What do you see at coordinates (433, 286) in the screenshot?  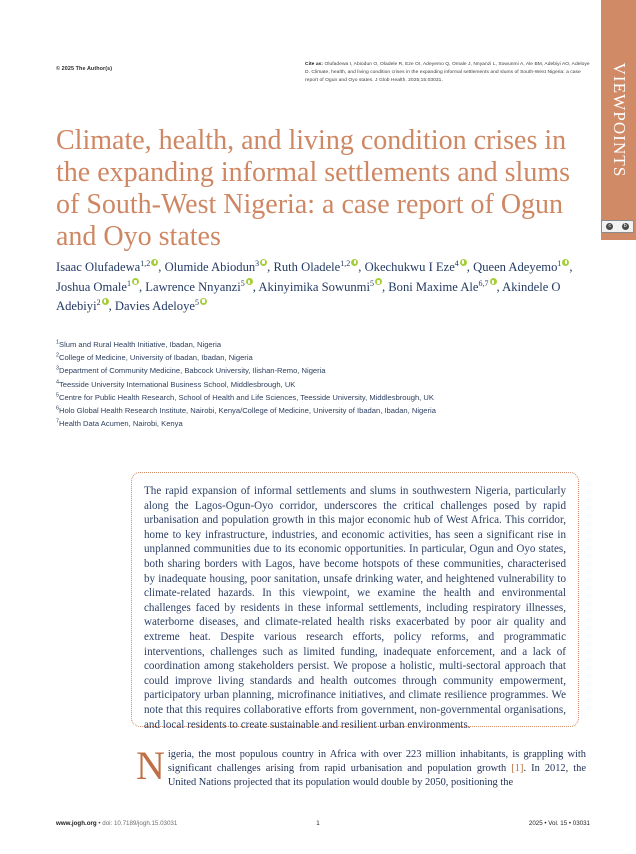 I see `author-name: Boni Maxime Ale` at bounding box center [433, 286].